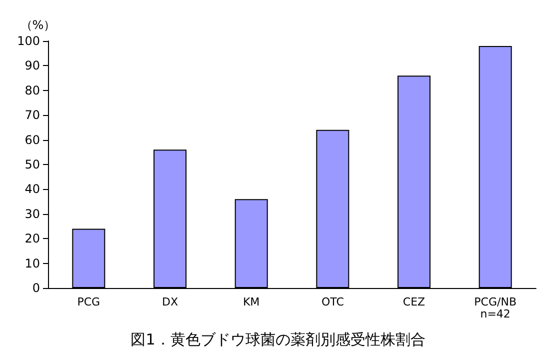 This screenshot has width=556, height=364. Describe the element at coordinates (32, 263) in the screenshot. I see `y-tick-label: 10` at that location.